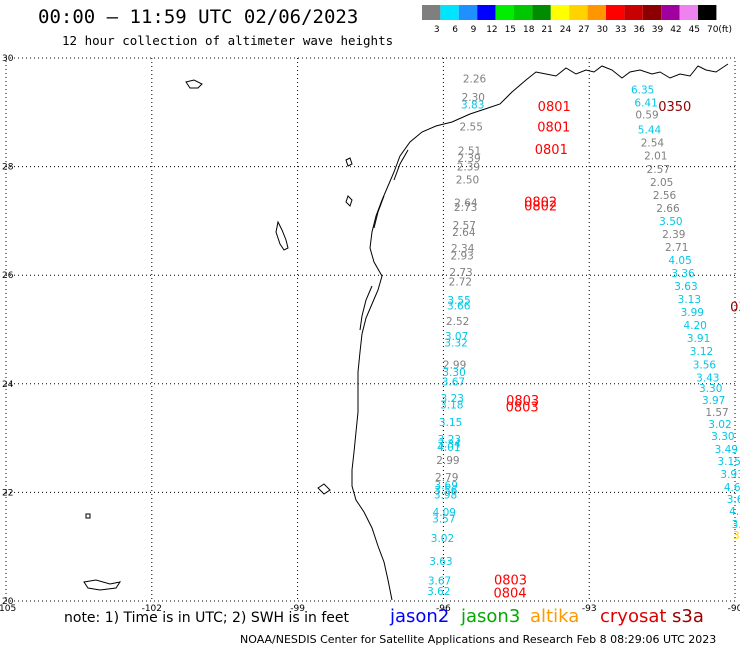 This screenshot has height=650, width=740. Describe the element at coordinates (645, 104) in the screenshot. I see `wave-height-label: 6.41` at that location.